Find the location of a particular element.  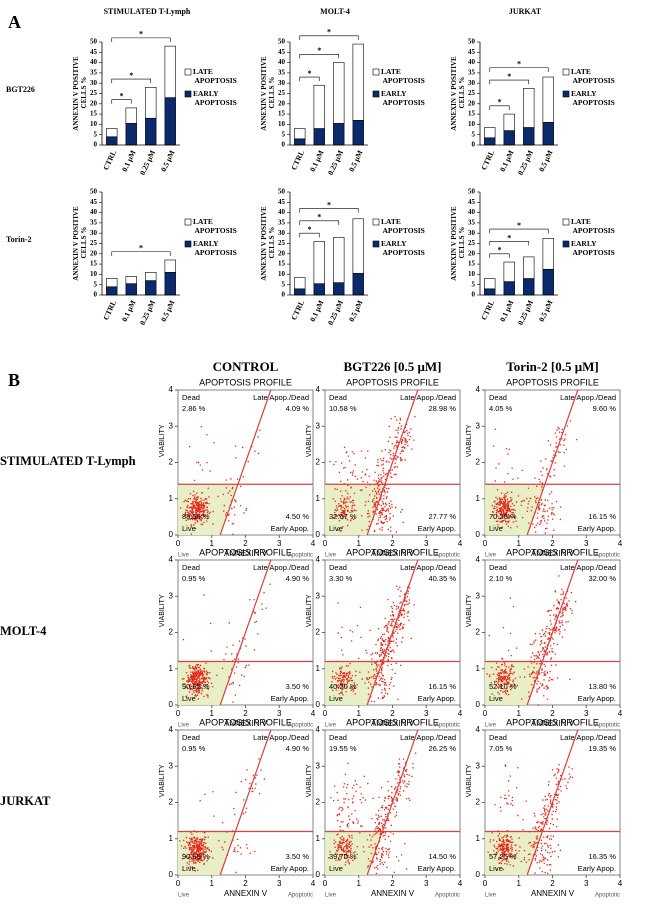

y-tick-label: 40 is located at coordinates (94, 62).